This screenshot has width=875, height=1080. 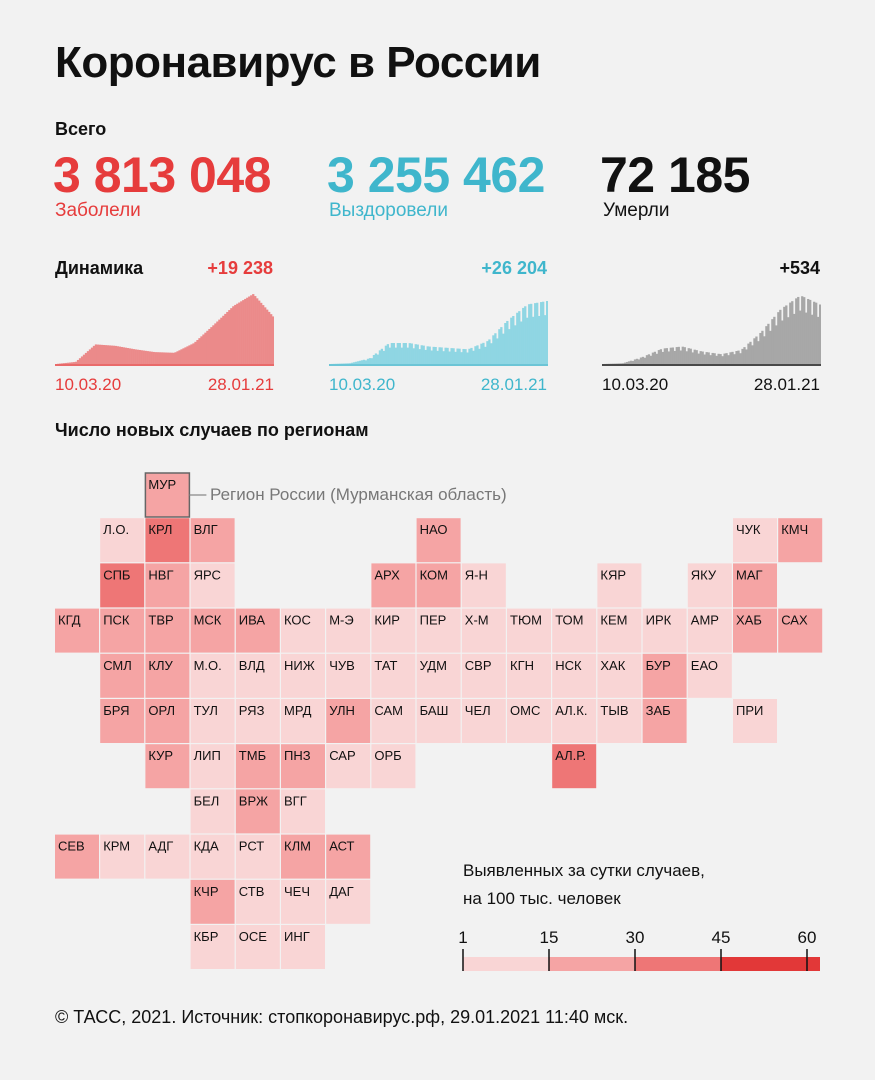 What do you see at coordinates (251, 846) in the screenshot?
I see `region-code-label: РСТ` at bounding box center [251, 846].